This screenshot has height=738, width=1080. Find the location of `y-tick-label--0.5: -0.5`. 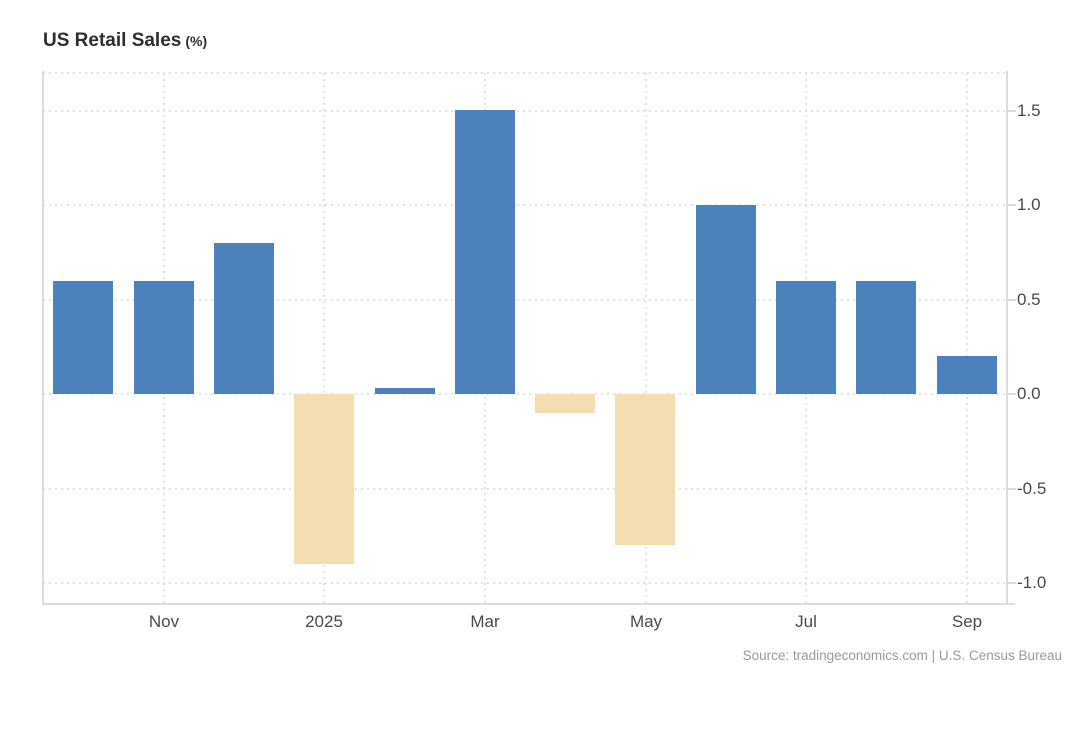

y-tick-label--0.5: -0.5 is located at coordinates (1032, 488).